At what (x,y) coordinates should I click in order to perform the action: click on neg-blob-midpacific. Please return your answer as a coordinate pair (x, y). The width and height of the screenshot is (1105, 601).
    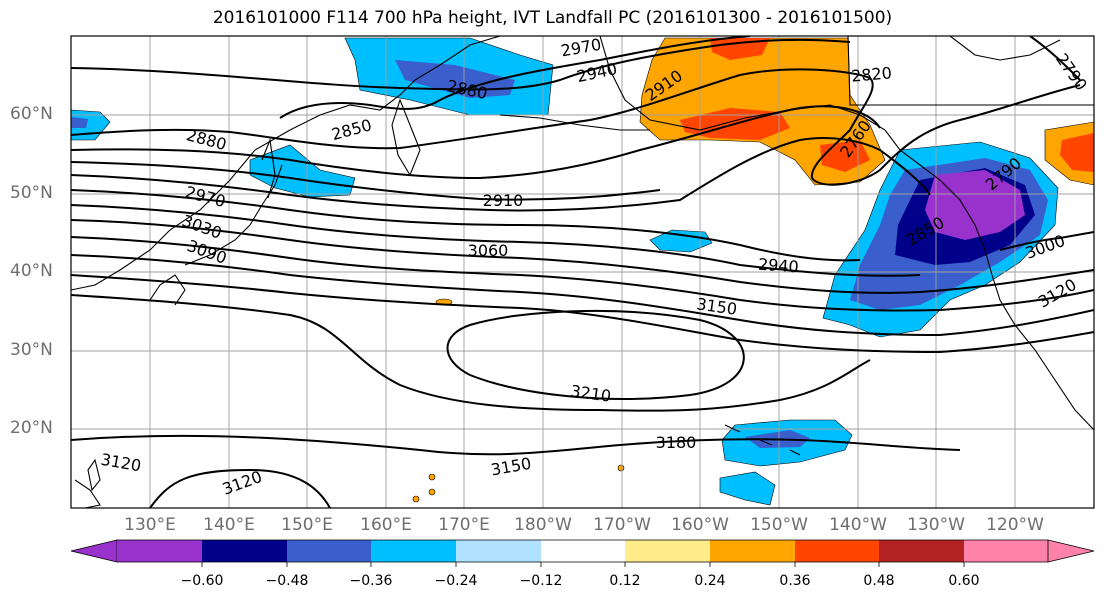
    Looking at the image, I should click on (681, 241).